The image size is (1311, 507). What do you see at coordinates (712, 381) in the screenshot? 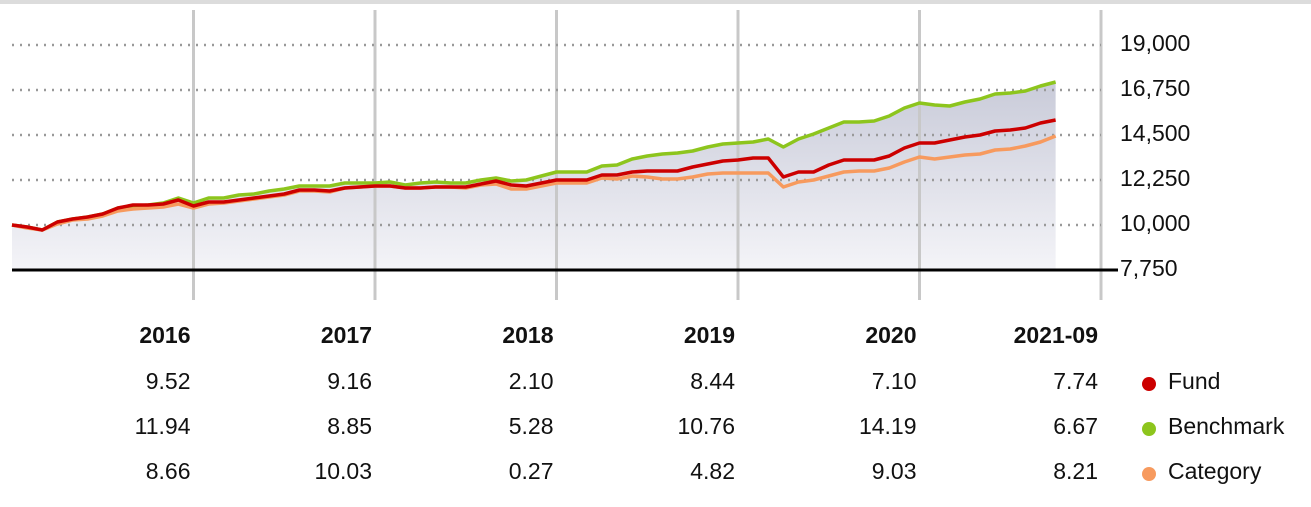
I see `return-value: 8.44` at bounding box center [712, 381].